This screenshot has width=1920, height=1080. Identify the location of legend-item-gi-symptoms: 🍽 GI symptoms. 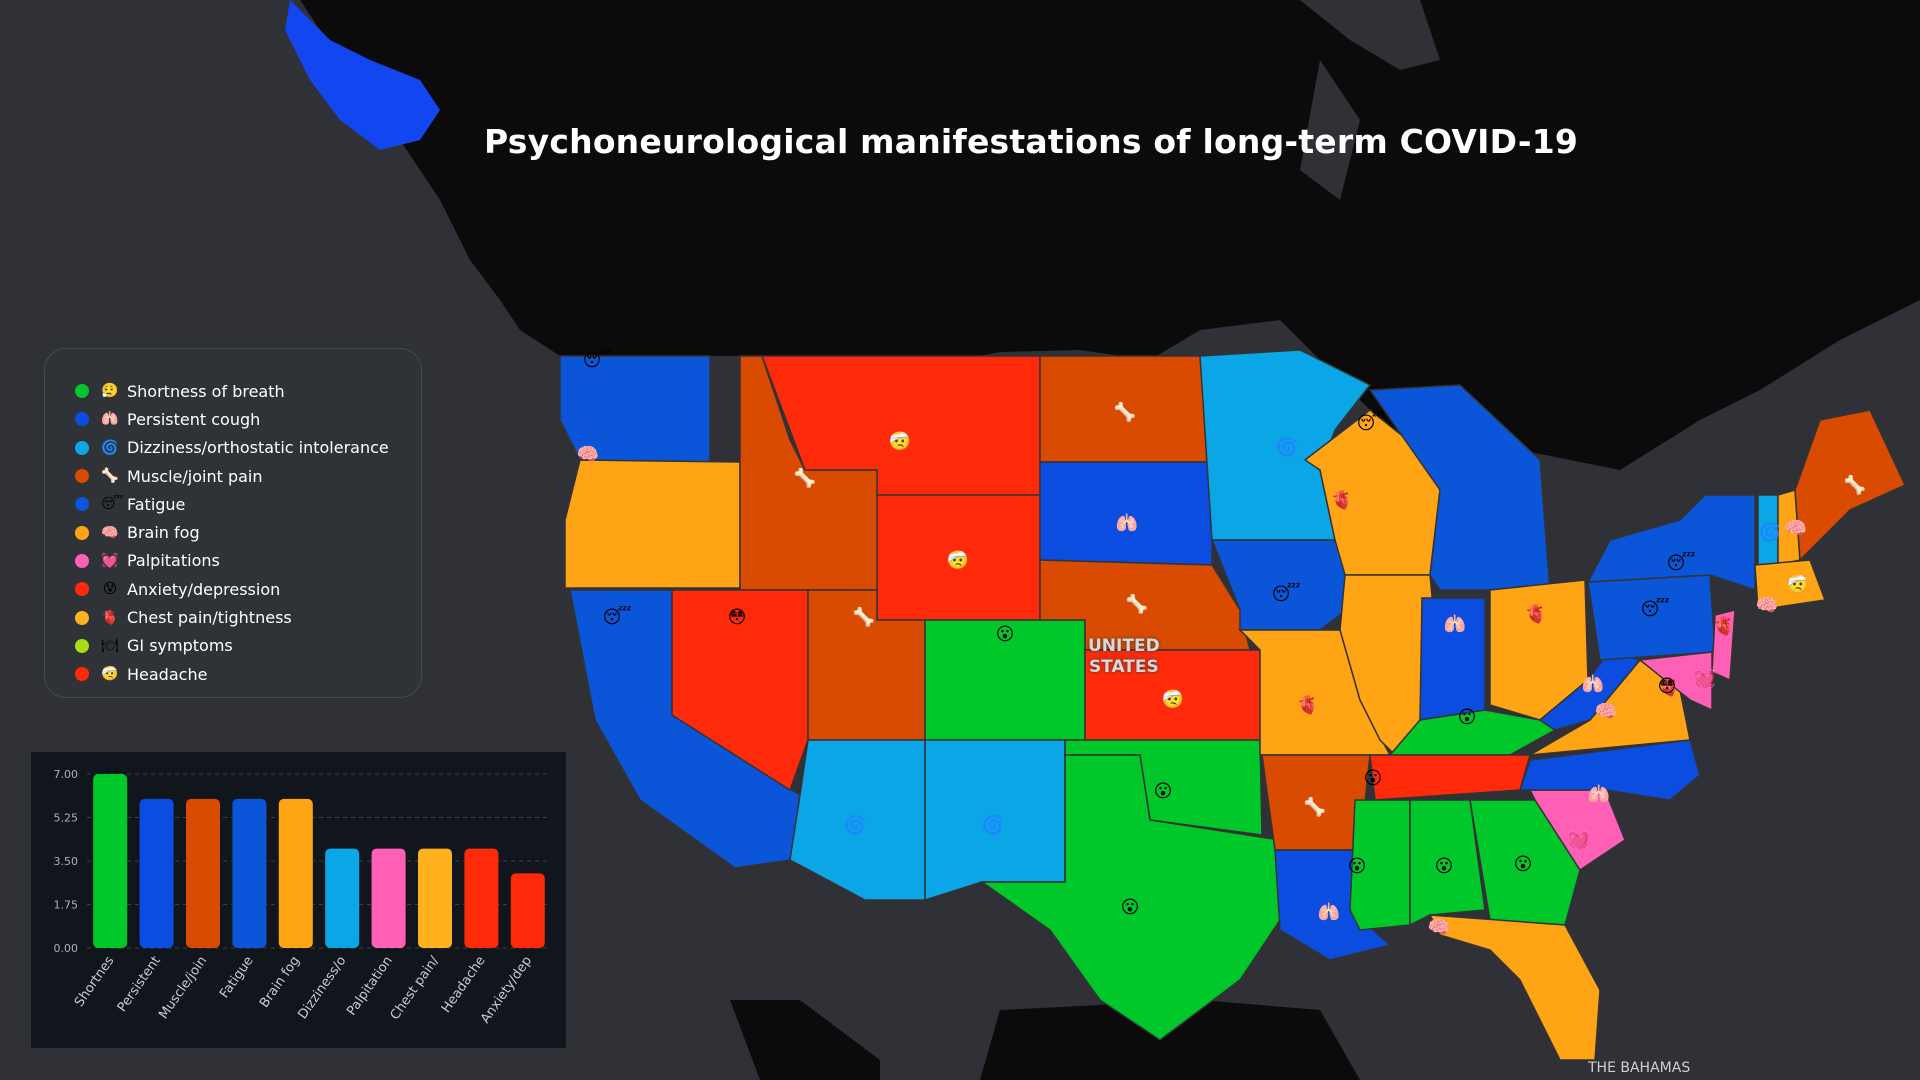
(248, 646).